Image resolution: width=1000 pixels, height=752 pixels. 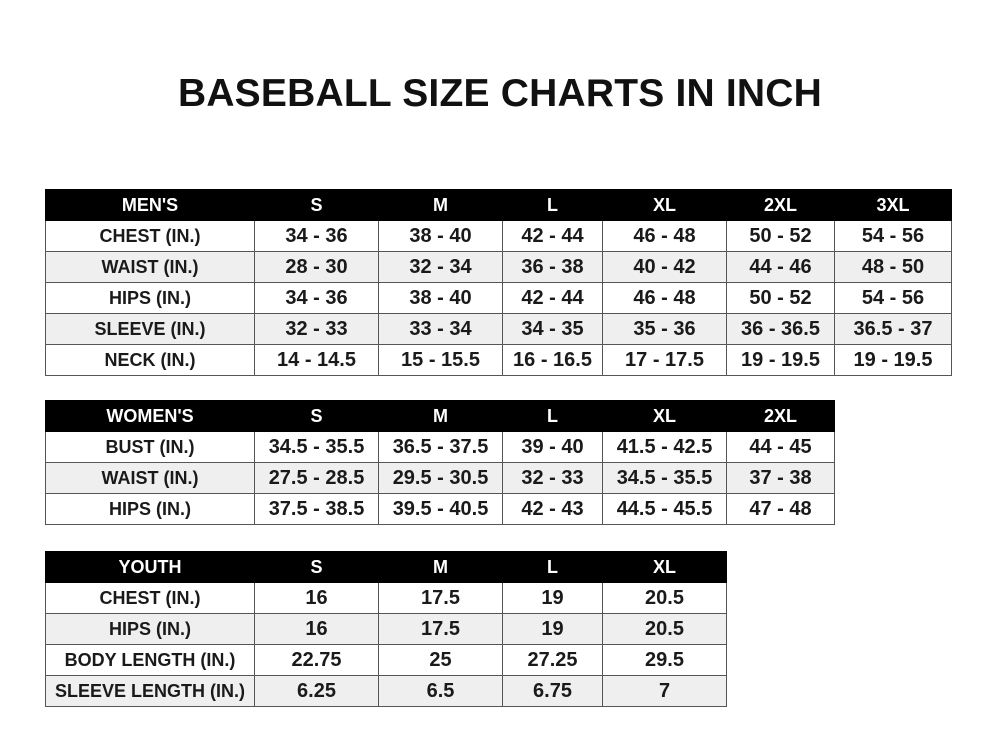 What do you see at coordinates (150, 416) in the screenshot?
I see `category-header: WOMEN'S` at bounding box center [150, 416].